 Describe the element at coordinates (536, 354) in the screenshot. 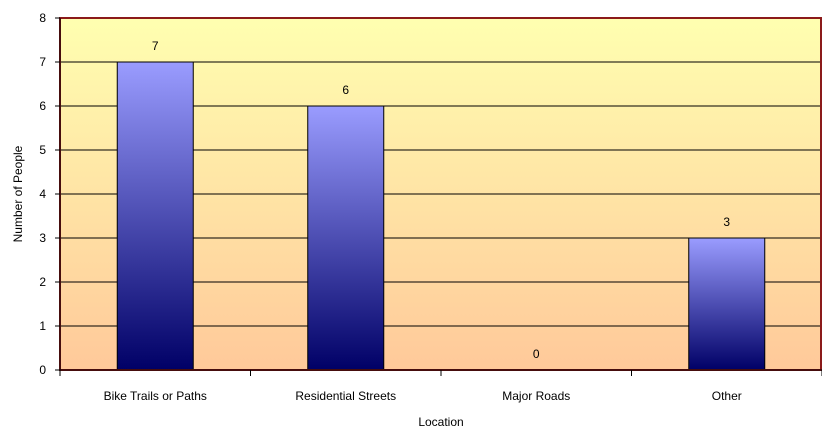

I see `data-label: 0` at that location.